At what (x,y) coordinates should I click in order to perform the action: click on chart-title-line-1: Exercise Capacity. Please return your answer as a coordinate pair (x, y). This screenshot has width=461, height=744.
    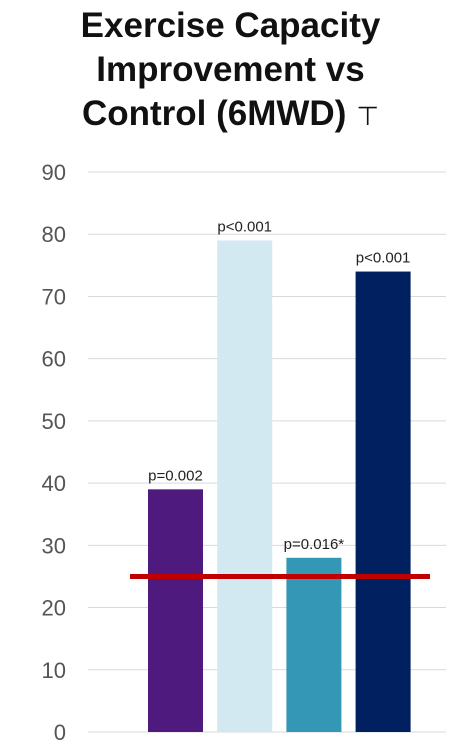
    Looking at the image, I should click on (230, 25).